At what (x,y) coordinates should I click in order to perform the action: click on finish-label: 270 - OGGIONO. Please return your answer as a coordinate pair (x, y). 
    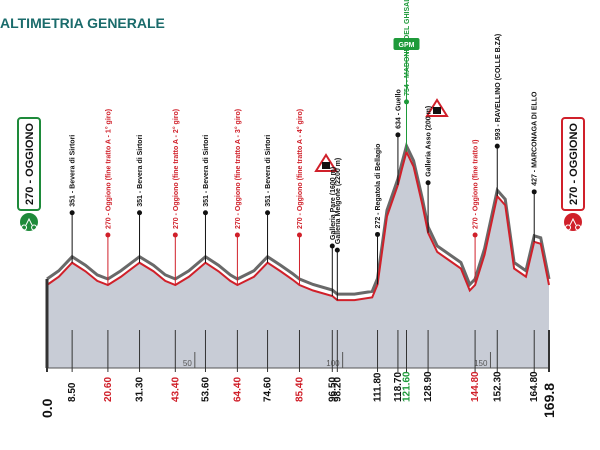
    Looking at the image, I should click on (574, 164).